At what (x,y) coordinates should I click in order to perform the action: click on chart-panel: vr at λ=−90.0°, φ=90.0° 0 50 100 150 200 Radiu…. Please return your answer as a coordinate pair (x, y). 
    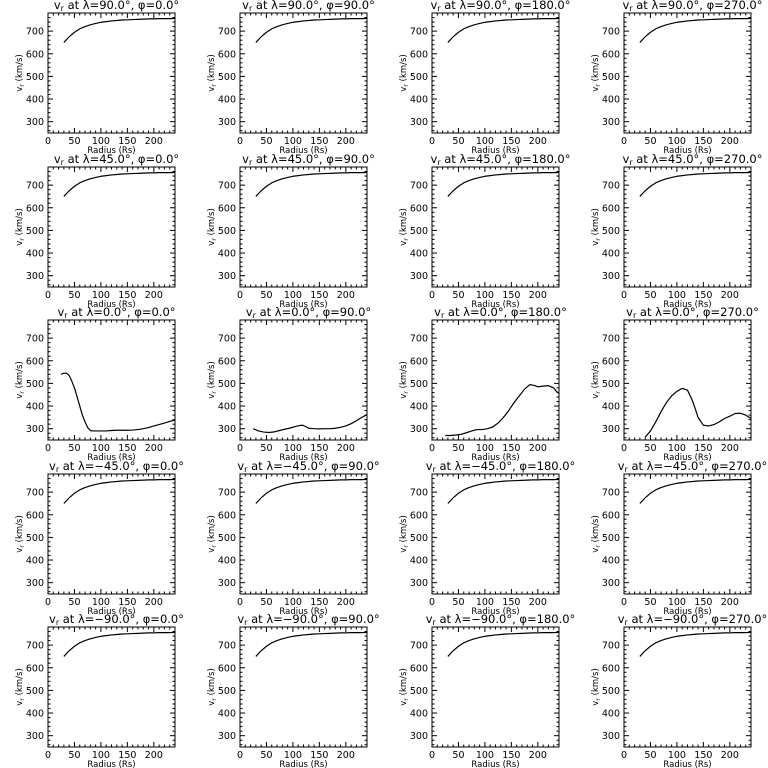
    Looking at the image, I should click on (293, 691).